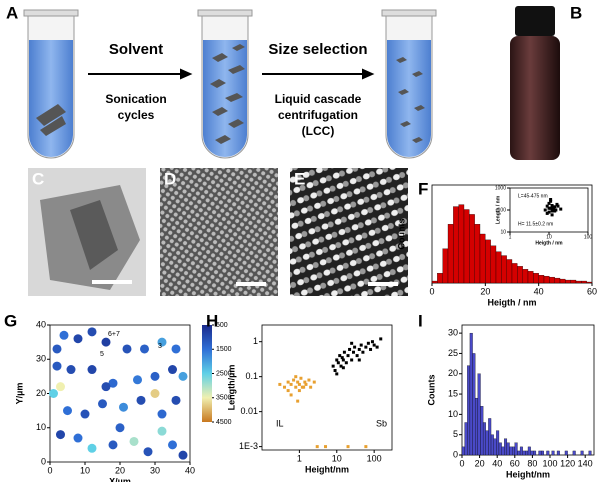 The image size is (600, 482). Describe the element at coordinates (381, 423) in the screenshot. I see `annotation: Sb` at that location.